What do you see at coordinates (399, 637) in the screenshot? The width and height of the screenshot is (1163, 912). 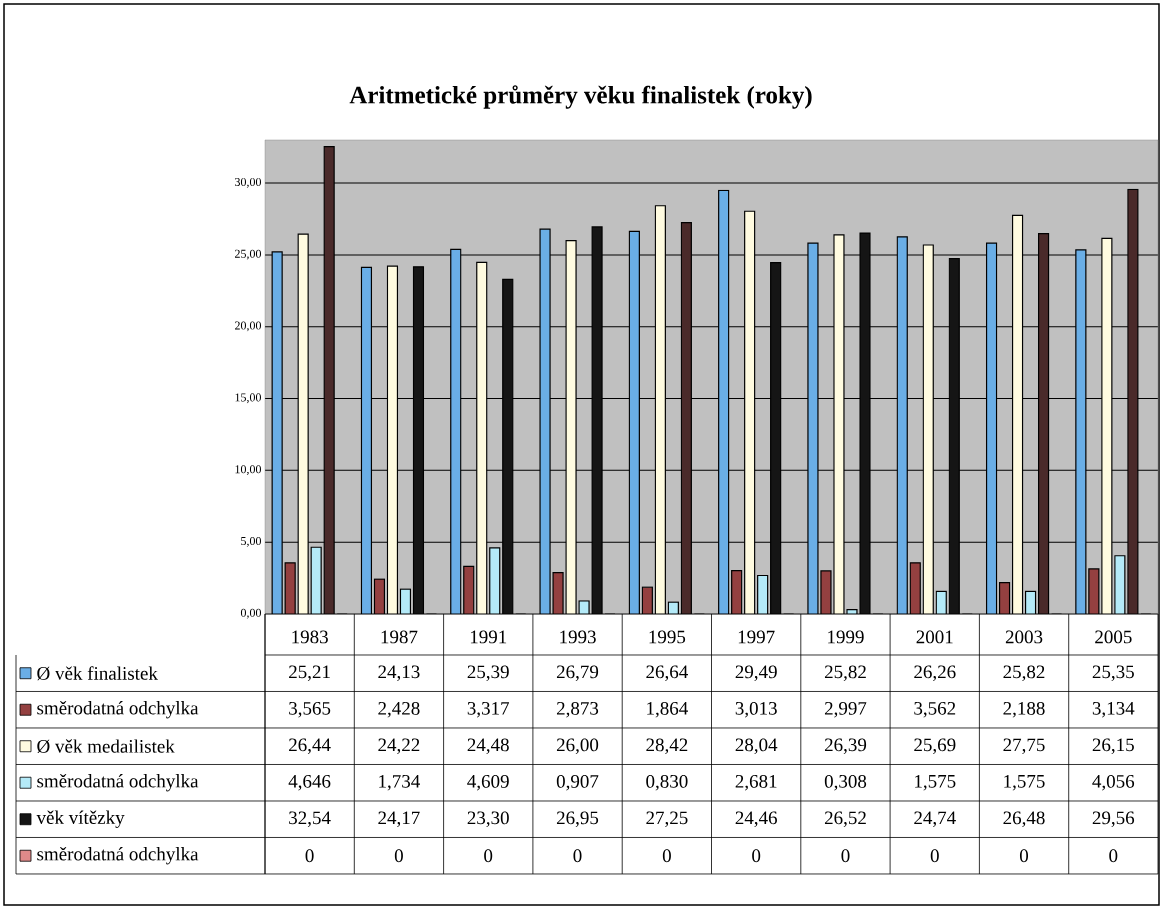 I see `x-tick-label: 1987` at bounding box center [399, 637].